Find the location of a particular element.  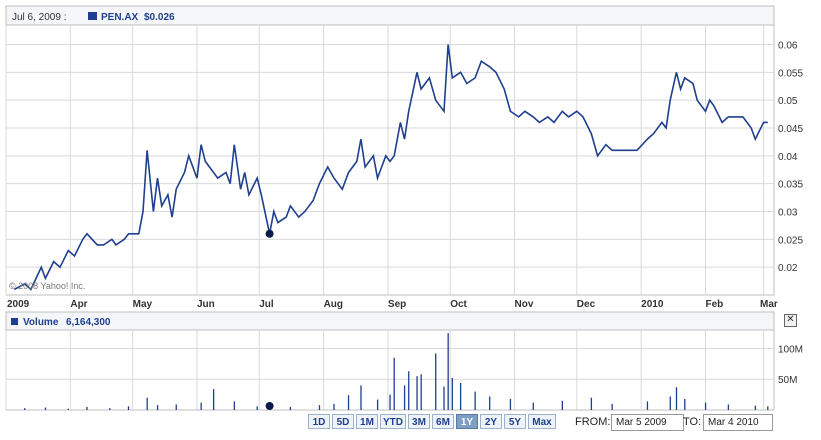

legend-swatch is located at coordinates (92, 16).